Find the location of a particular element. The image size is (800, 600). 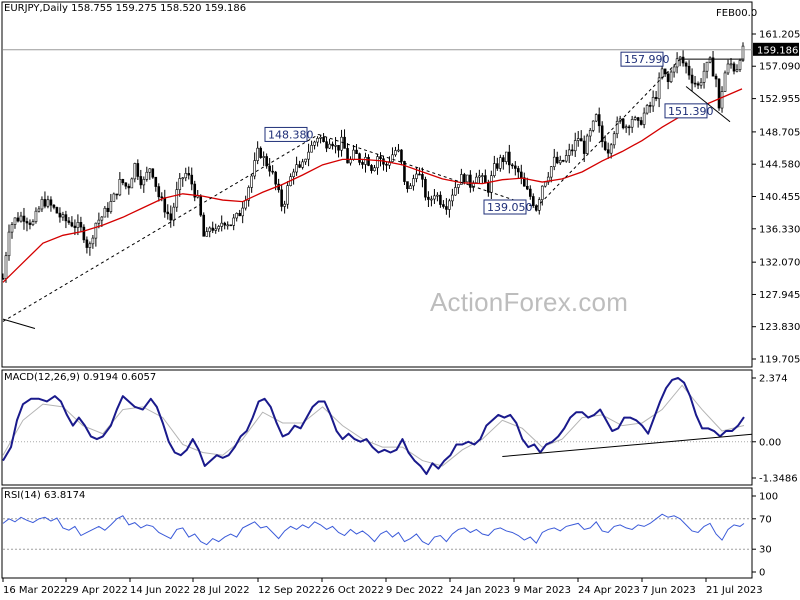

rsi-panel-title: RSI(14) 63.8174 is located at coordinates (45, 495).